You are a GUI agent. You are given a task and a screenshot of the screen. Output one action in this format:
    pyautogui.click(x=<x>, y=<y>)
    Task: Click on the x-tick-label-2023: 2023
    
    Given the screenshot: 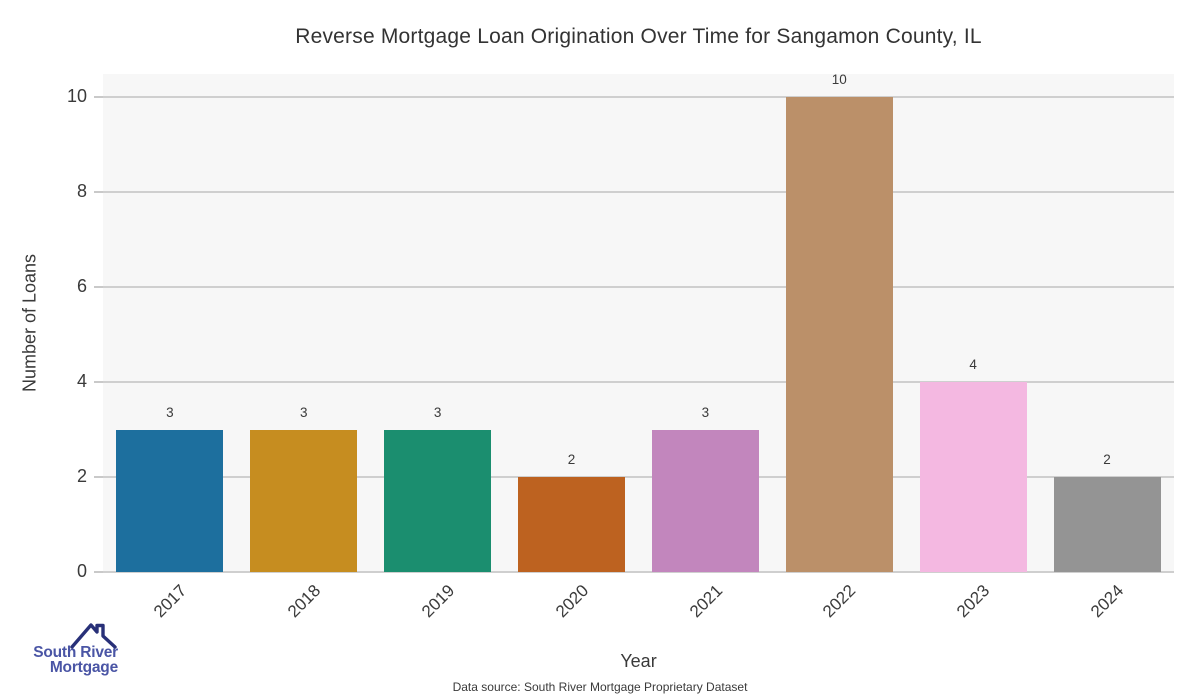 What is the action you would take?
    pyautogui.click(x=973, y=601)
    